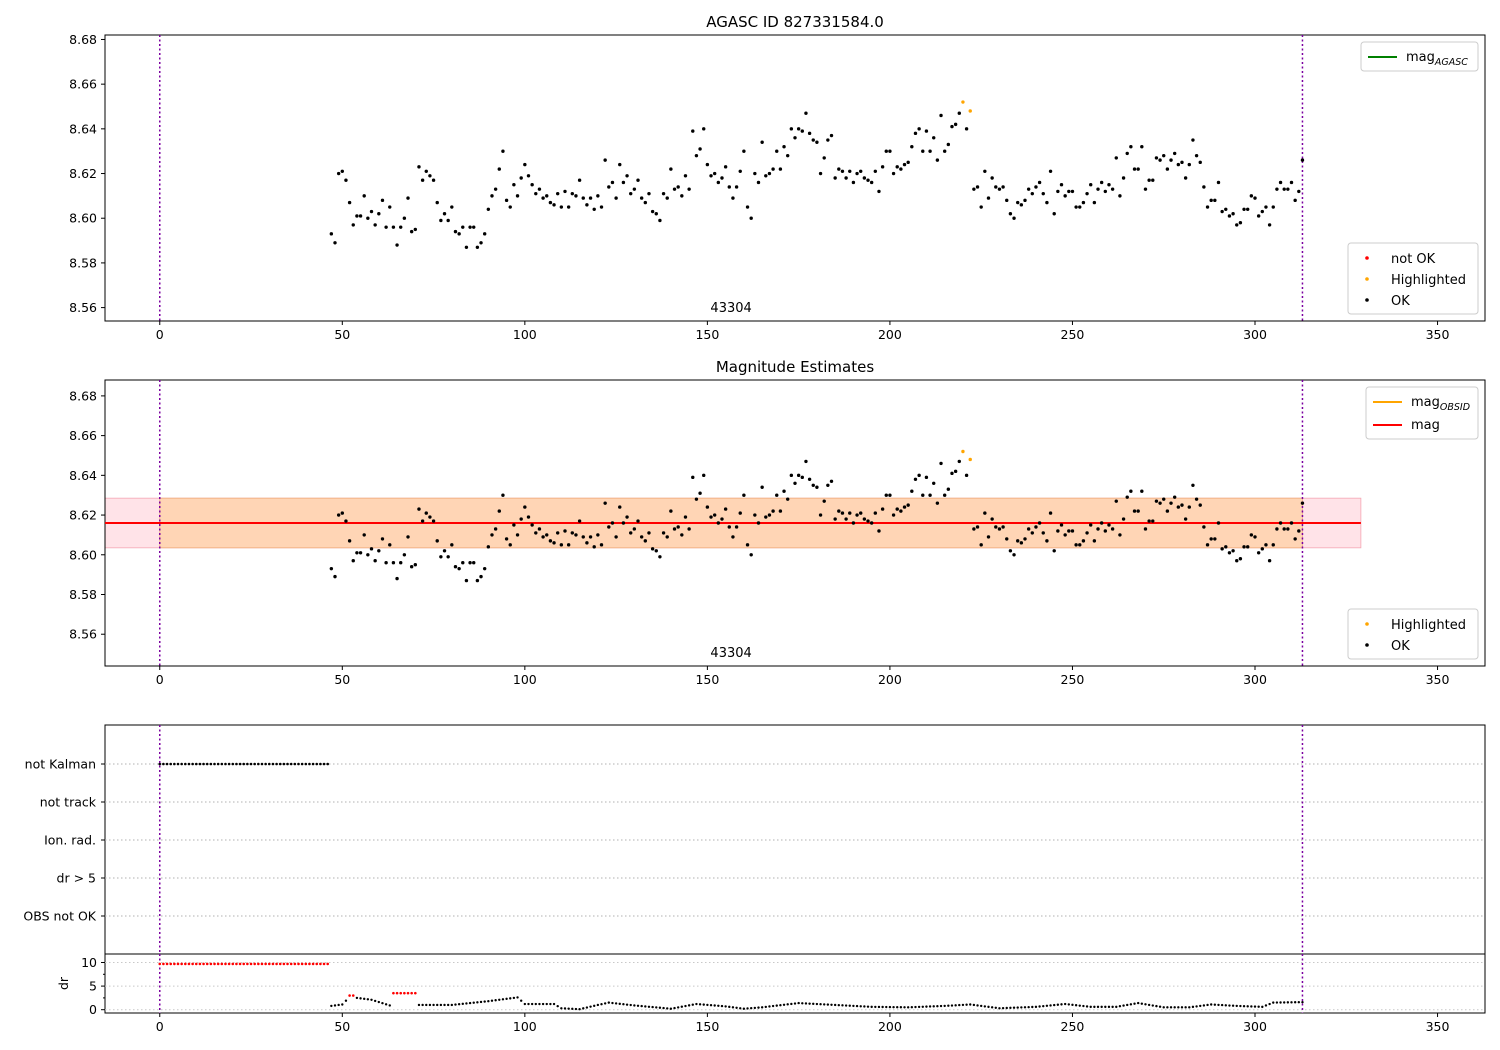 Image resolution: width=1500 pixels, height=1050 pixels. I want to click on p2-xtick-label: 300, so click(1255, 679).